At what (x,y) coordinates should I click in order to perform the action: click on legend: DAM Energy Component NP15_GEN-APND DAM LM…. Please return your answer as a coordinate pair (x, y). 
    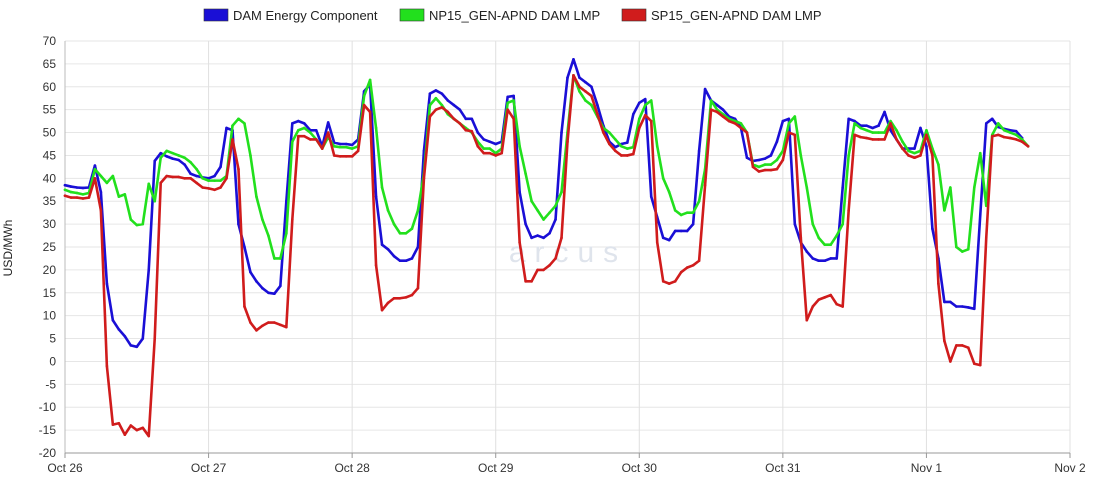
    Looking at the image, I should click on (512, 15).